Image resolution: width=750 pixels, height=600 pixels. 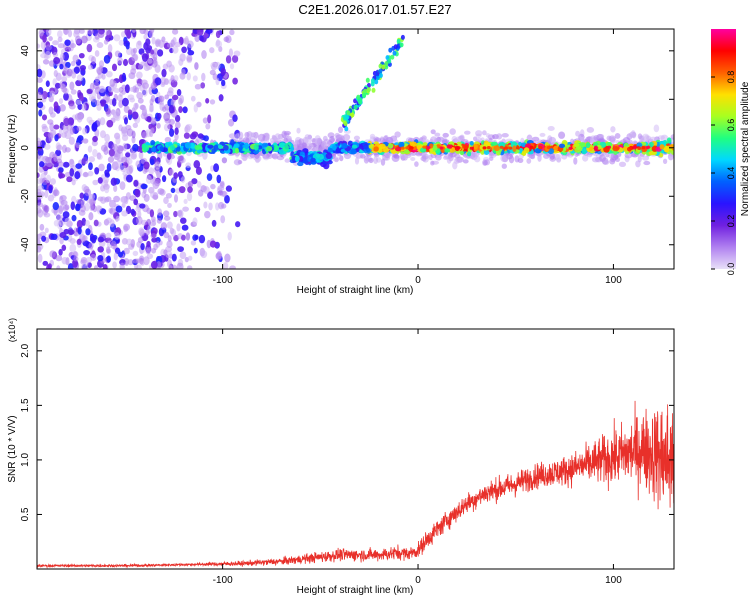 I want to click on spectrogram-x-tick-label: 100, so click(x=613, y=280).